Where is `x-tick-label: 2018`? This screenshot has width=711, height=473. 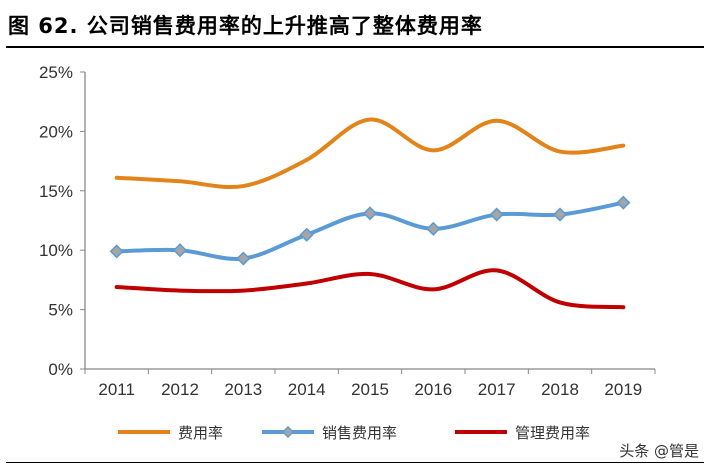 x-tick-label: 2018 is located at coordinates (560, 389).